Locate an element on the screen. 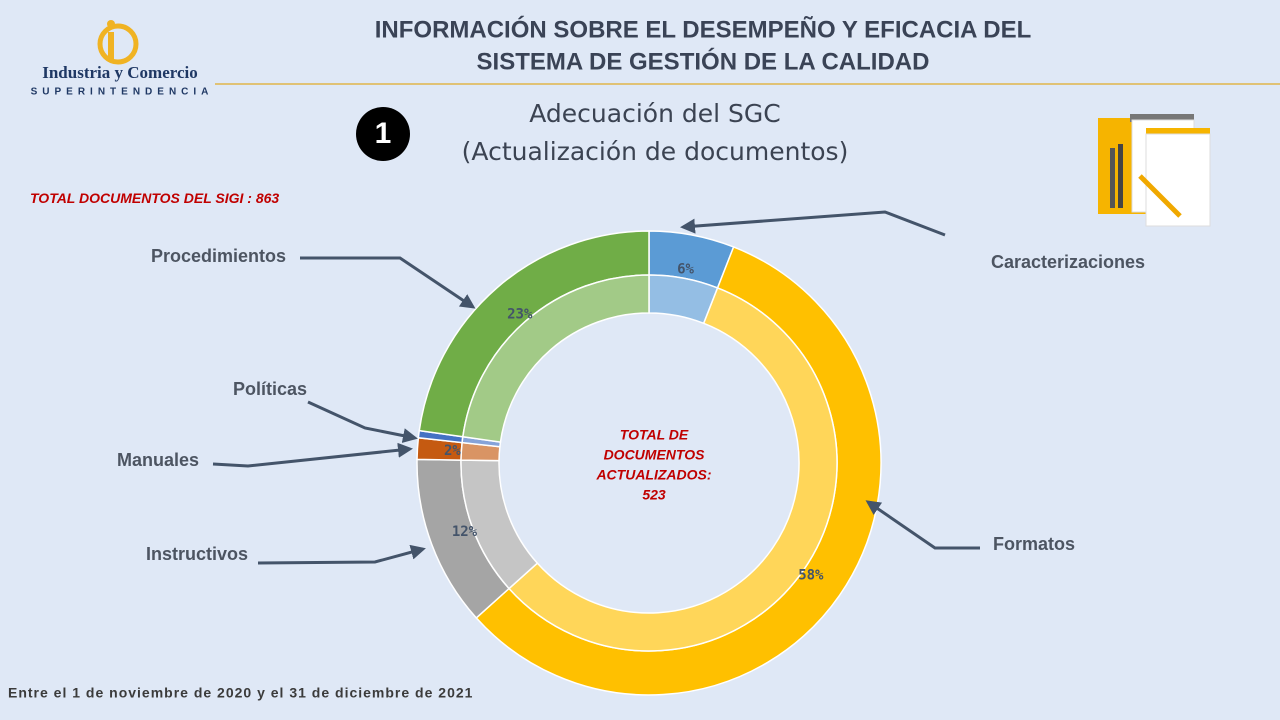 The width and height of the screenshot is (1280, 720). header-title: SISTEMA DE GESTIÓN DE LA CALIDAD is located at coordinates (703, 61).